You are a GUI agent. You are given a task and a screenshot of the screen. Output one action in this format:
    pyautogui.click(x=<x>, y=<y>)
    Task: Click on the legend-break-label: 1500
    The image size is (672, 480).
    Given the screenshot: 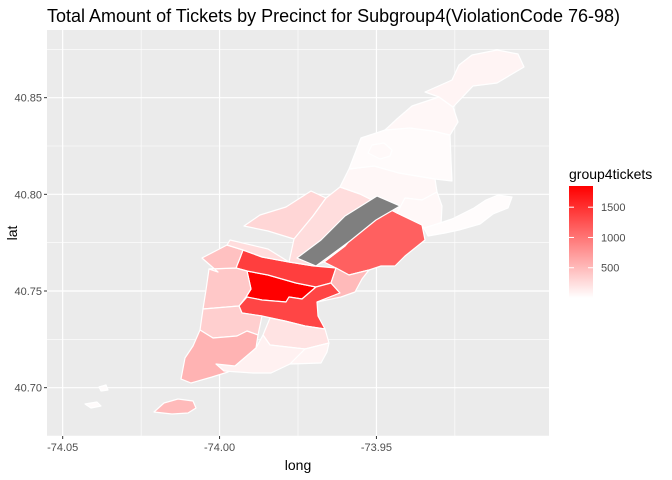 What is the action you would take?
    pyautogui.click(x=613, y=208)
    